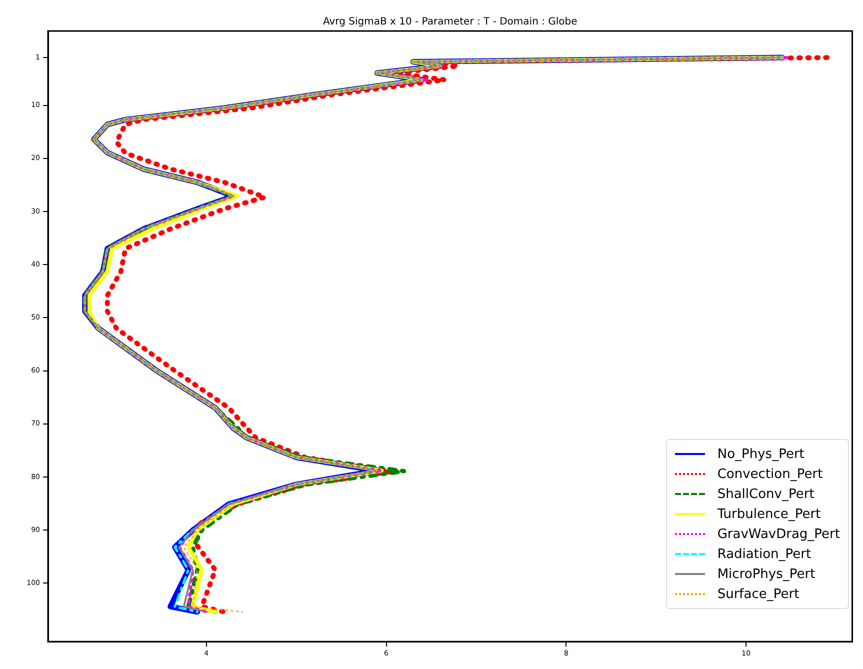  Describe the element at coordinates (758, 594) in the screenshot. I see `legend-label: Surface_Pert` at that location.